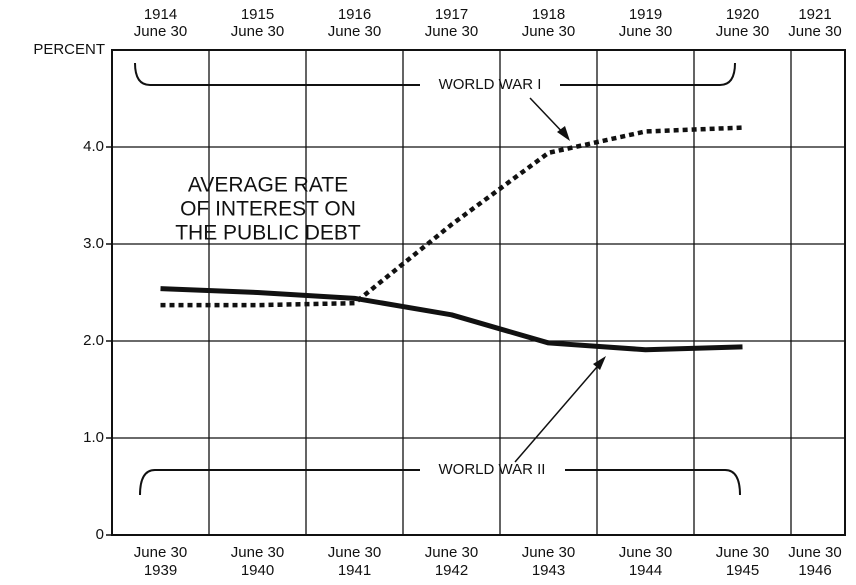 Image resolution: width=856 pixels, height=585 pixels. What do you see at coordinates (548, 14) in the screenshot?
I see `top-tick-label: 1918` at bounding box center [548, 14].